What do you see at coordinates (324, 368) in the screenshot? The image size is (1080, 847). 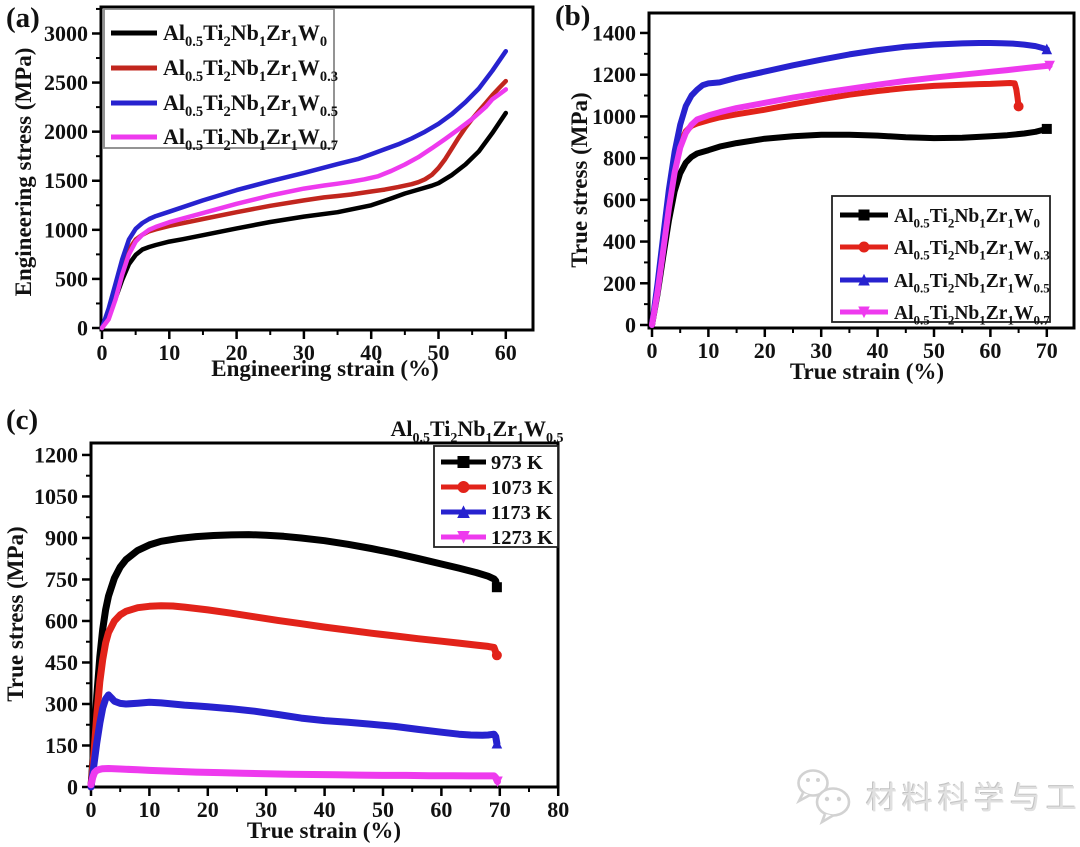 I see `x-axis-label: Engineering strain (%)` at bounding box center [324, 368].